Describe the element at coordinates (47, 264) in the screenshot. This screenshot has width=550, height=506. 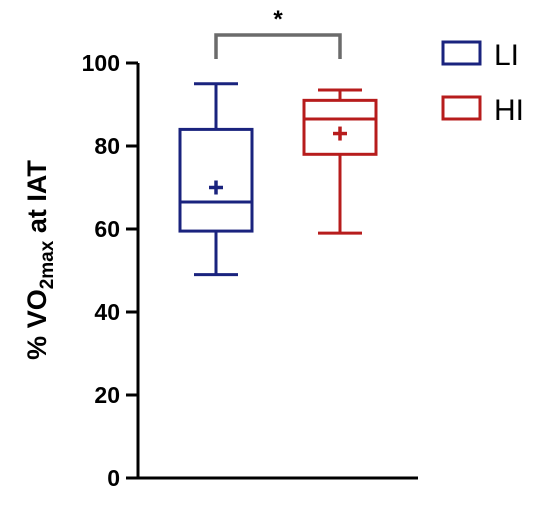
I see `y-axis-title-subscript: 2max` at that location.